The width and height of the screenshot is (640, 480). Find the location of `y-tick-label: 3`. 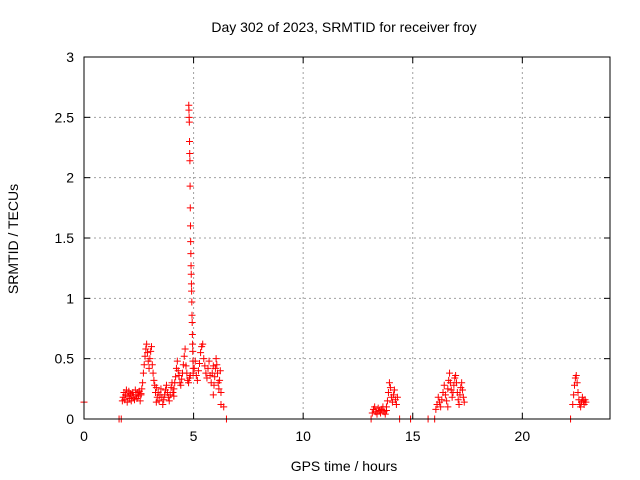

y-tick-label: 3 is located at coordinates (70, 57).